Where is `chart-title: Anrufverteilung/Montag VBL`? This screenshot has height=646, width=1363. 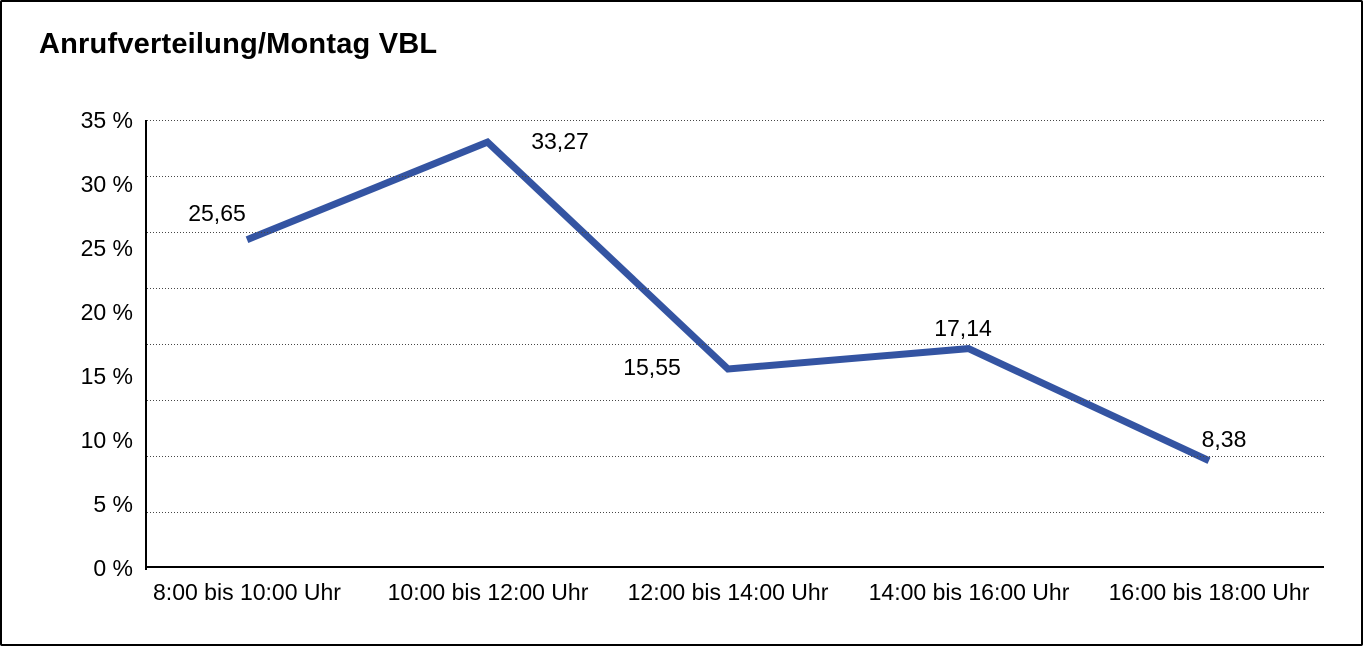
chart-title: Anrufverteilung/Montag VBL is located at coordinates (238, 44).